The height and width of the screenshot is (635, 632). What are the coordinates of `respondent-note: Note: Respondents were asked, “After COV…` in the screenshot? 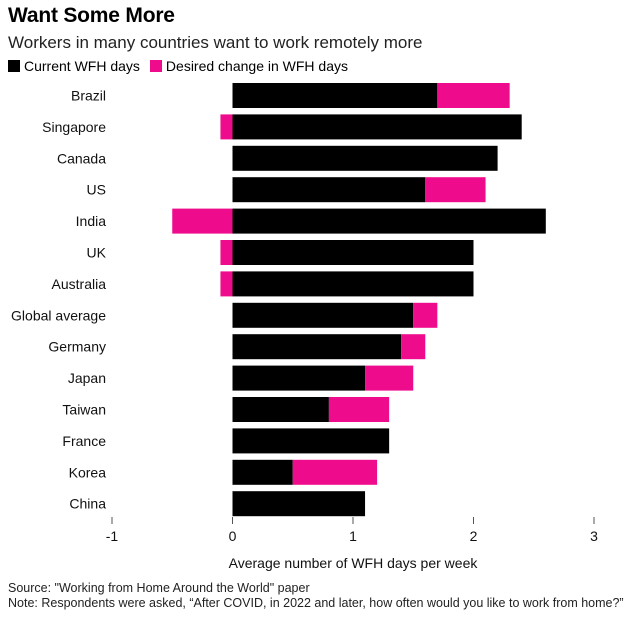 It's located at (316, 603).